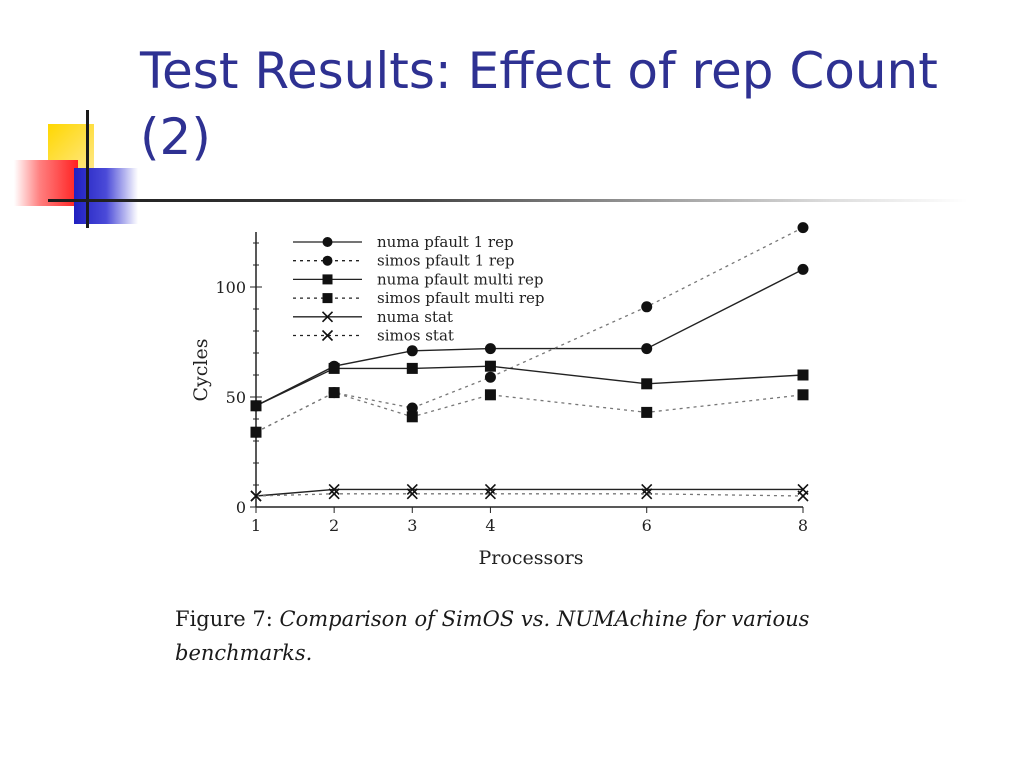 The width and height of the screenshot is (1024, 768). What do you see at coordinates (87, 169) in the screenshot?
I see `decor-vertical-line` at bounding box center [87, 169].